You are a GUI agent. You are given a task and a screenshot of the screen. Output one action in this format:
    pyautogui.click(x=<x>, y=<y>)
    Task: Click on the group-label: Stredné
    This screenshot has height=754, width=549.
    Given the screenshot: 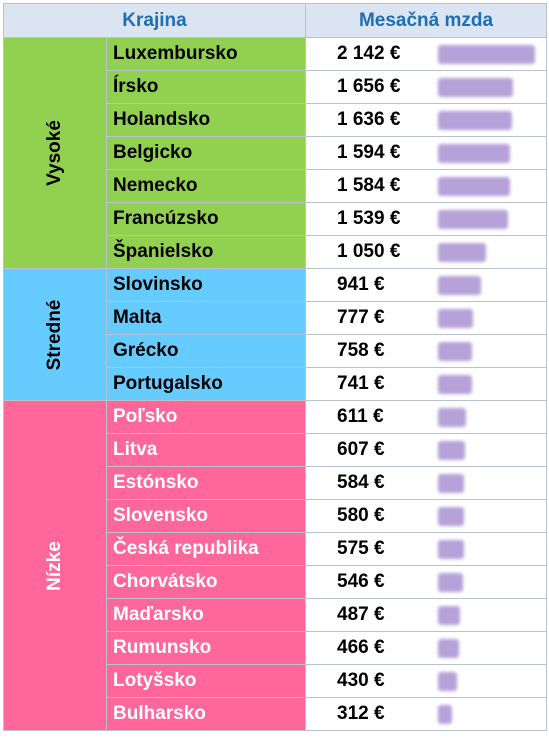 What is the action you would take?
    pyautogui.click(x=54, y=334)
    